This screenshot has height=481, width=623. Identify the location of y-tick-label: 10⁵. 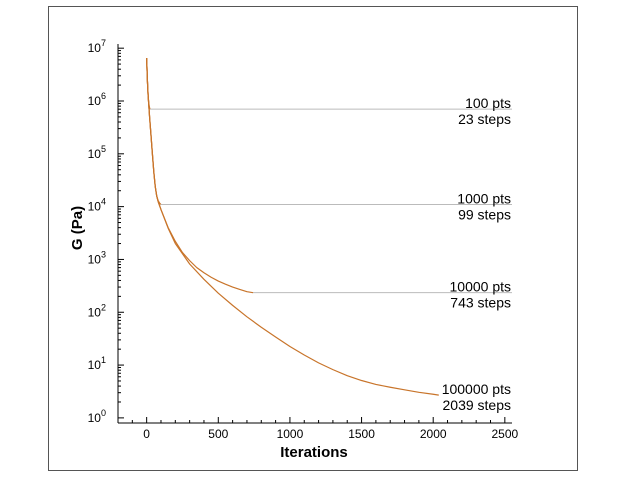
(97, 152).